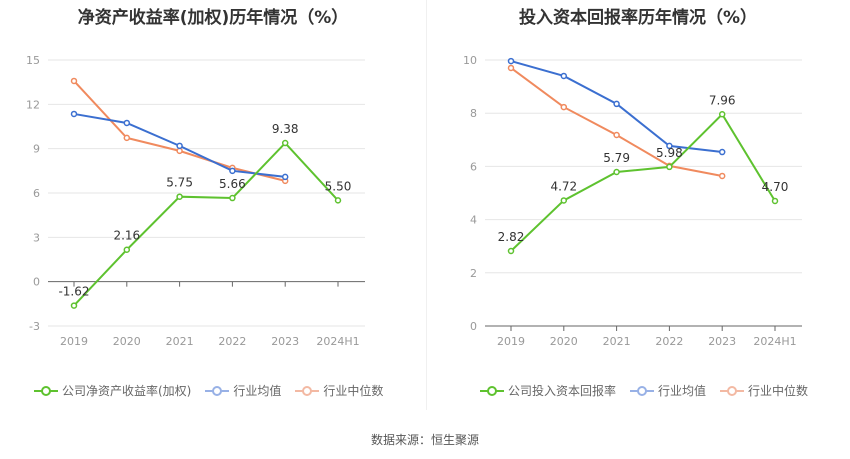 The width and height of the screenshot is (850, 459). I want to click on data-label: 4.70, so click(775, 187).